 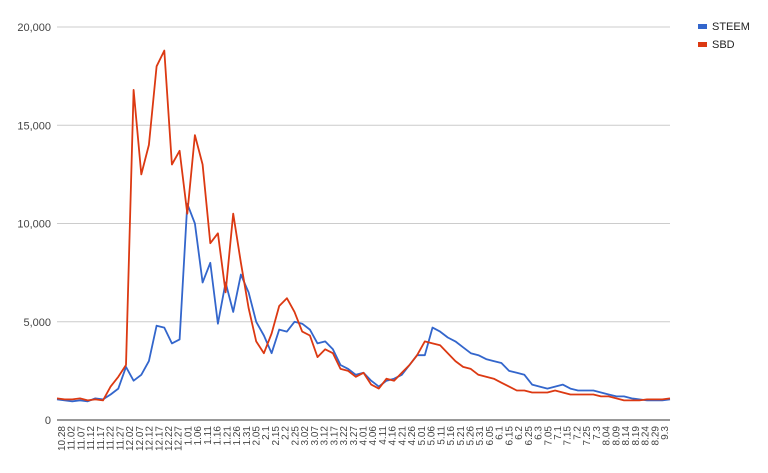 I want to click on x-tick-label: 11.27, so click(x=120, y=438).